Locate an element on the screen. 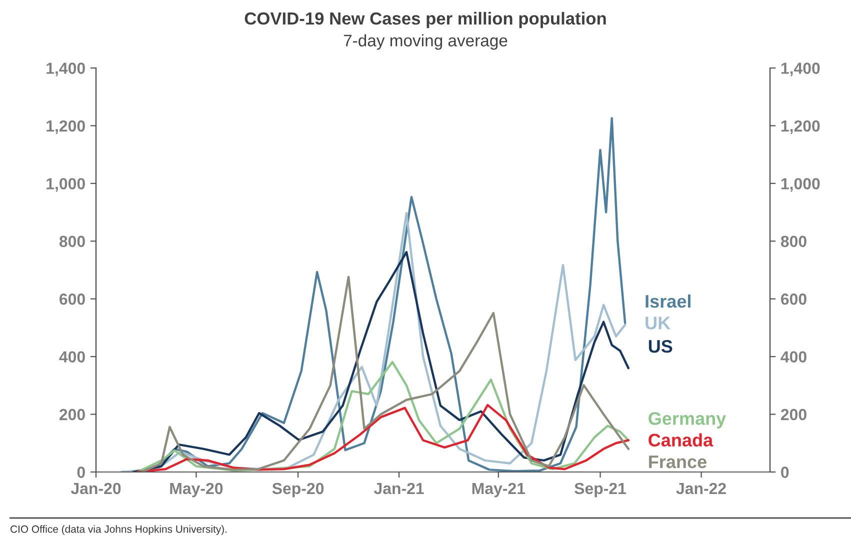 The height and width of the screenshot is (541, 851). x-tick-label: May-21 is located at coordinates (499, 490).